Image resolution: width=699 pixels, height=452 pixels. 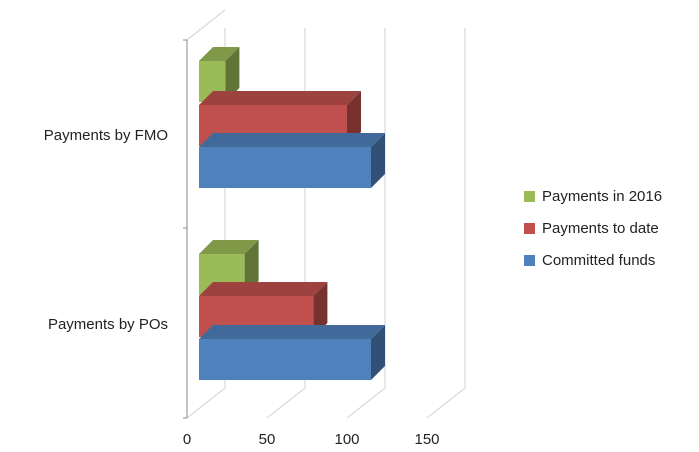 What do you see at coordinates (311, 439) in the screenshot?
I see `x-tick-labels: 0 50 100 150` at bounding box center [311, 439].